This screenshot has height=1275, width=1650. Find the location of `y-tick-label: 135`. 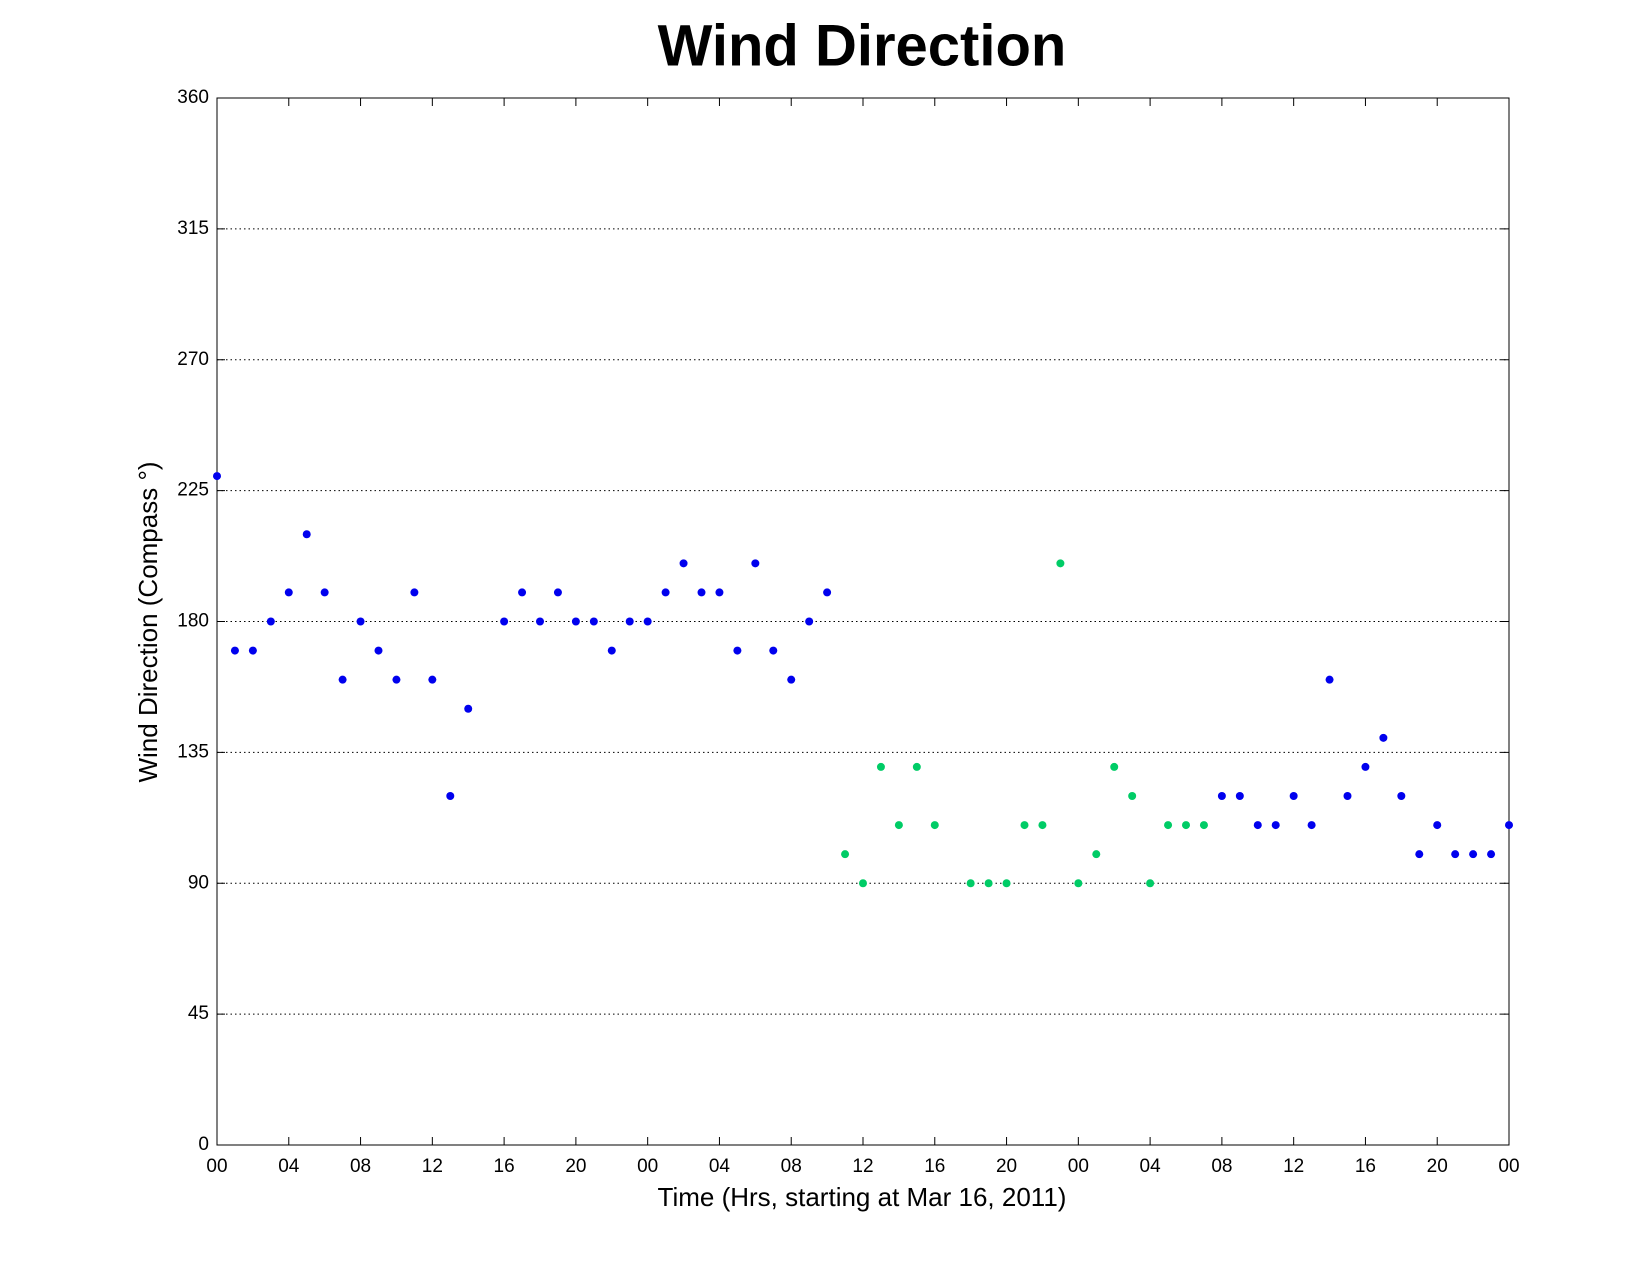

y-tick-label: 135 is located at coordinates (193, 751).